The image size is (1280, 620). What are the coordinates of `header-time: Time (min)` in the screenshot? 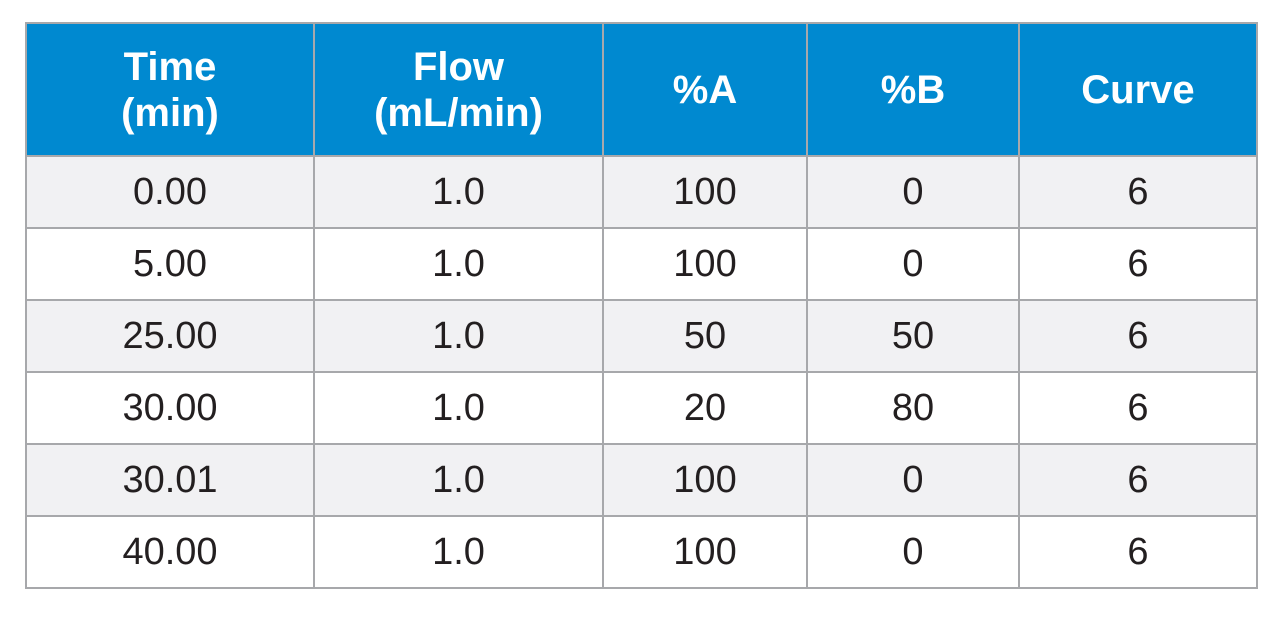 It's located at (170, 89).